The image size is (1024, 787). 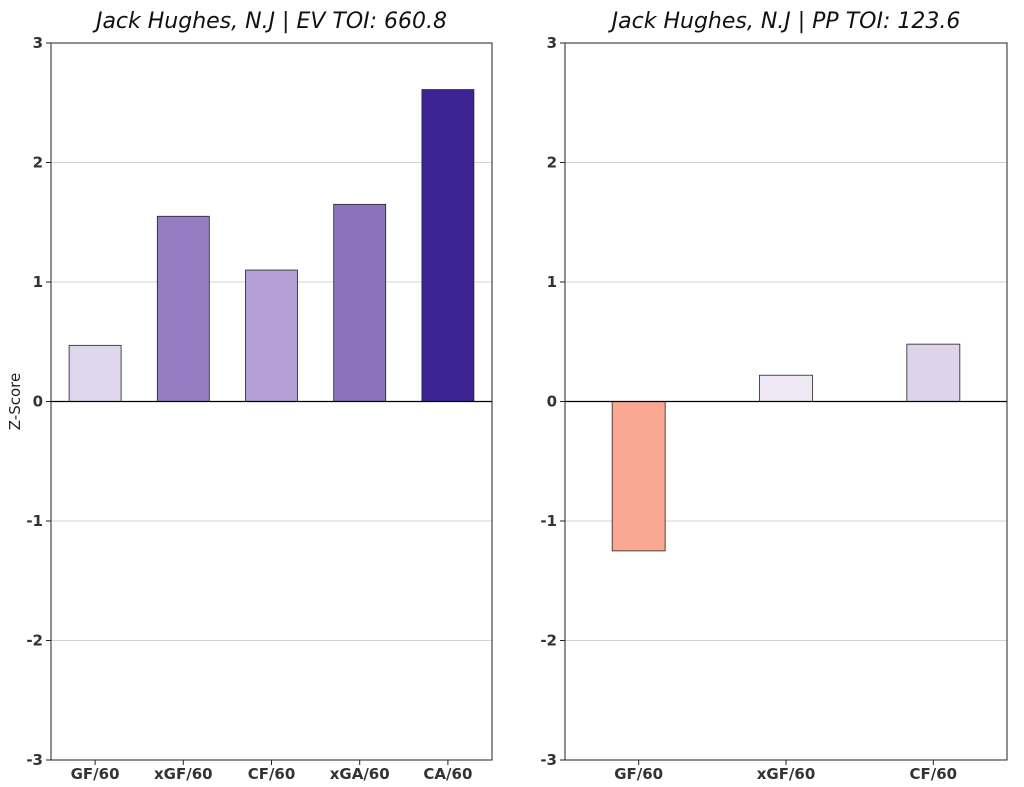 I want to click on x-tick-label: xGA/60, so click(x=360, y=774).